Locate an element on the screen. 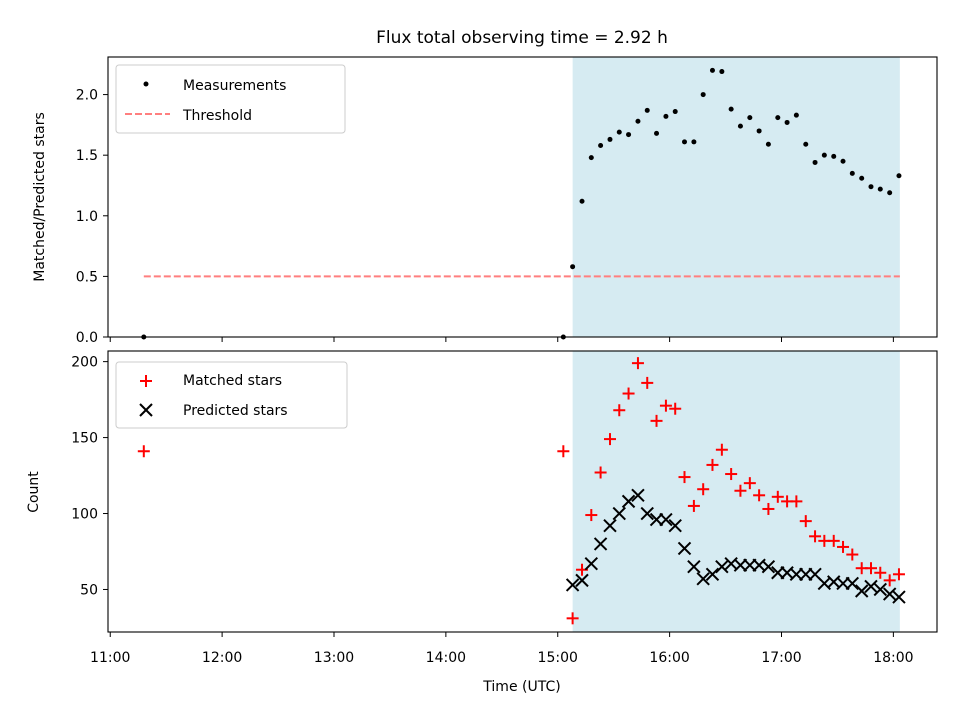 This screenshot has height=720, width=960. top-legend-box is located at coordinates (230, 99).